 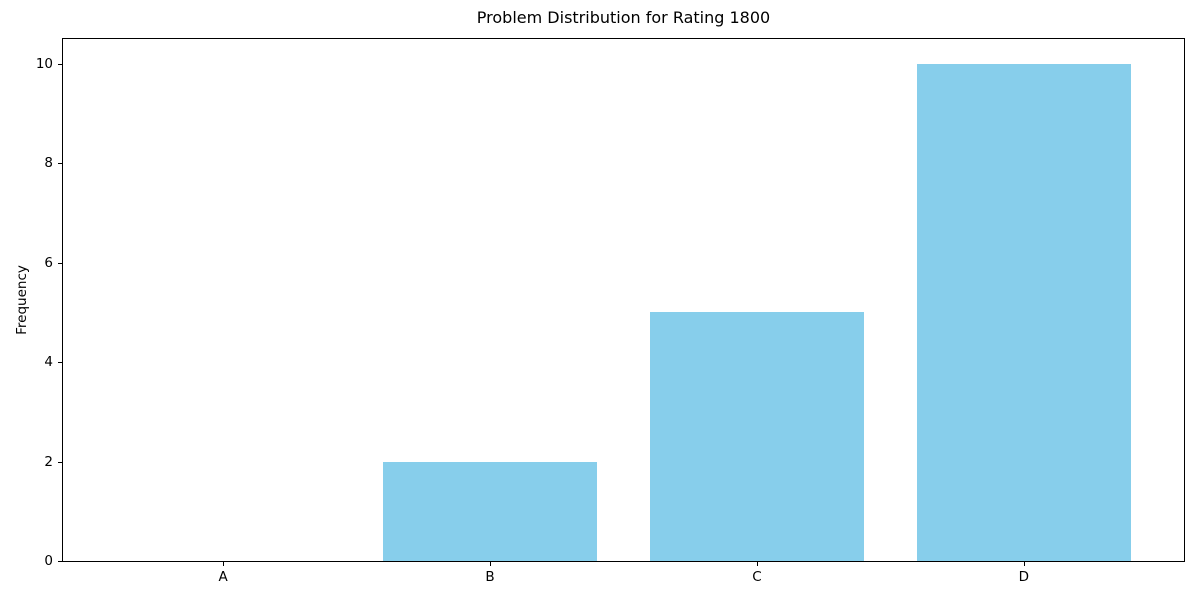 I want to click on x-tick-D, so click(x=1024, y=564).